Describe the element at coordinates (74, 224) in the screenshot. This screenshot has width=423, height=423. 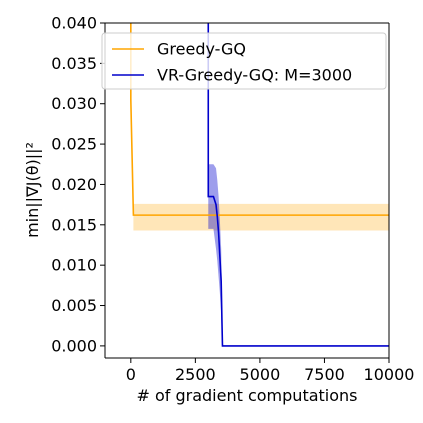
I see `y-tick-label: 0.015` at that location.